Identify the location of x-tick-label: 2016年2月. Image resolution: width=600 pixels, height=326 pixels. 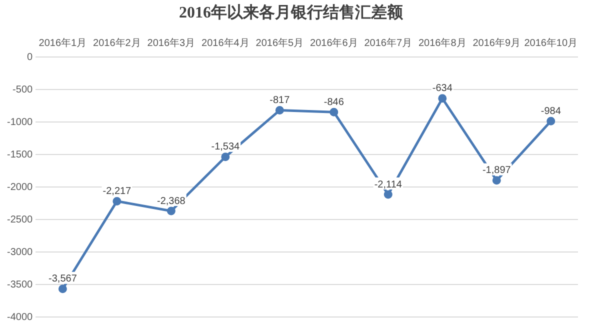
(117, 42).